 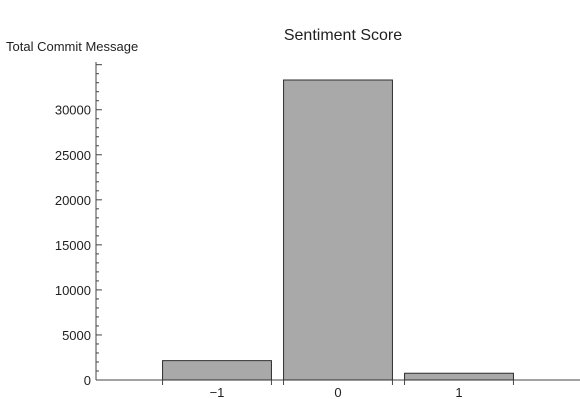 I want to click on bar--1, so click(x=217, y=370).